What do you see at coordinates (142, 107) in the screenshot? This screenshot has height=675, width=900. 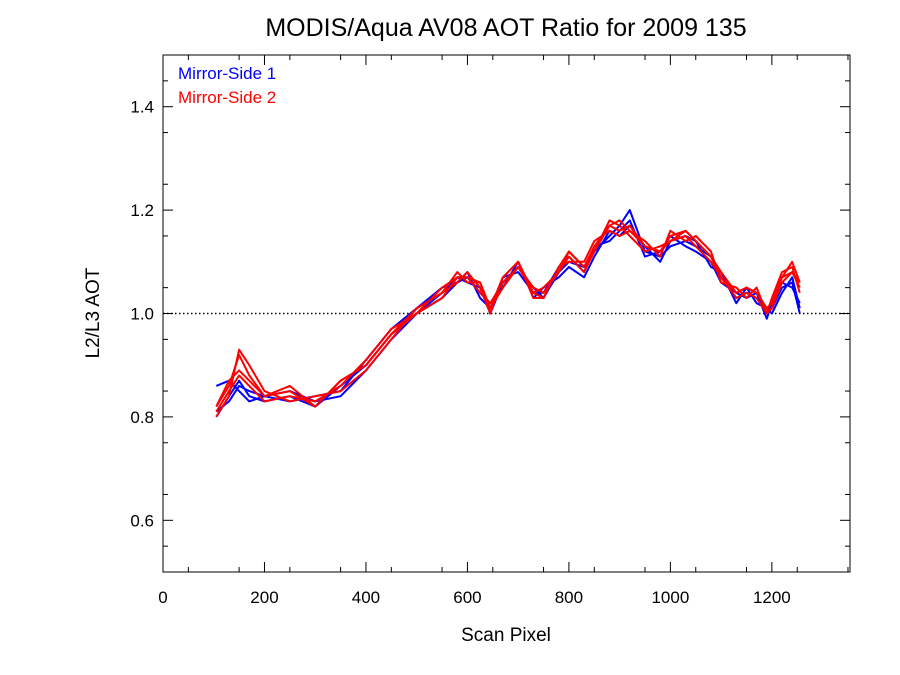 I see `y-tick-label: 1.4` at bounding box center [142, 107].